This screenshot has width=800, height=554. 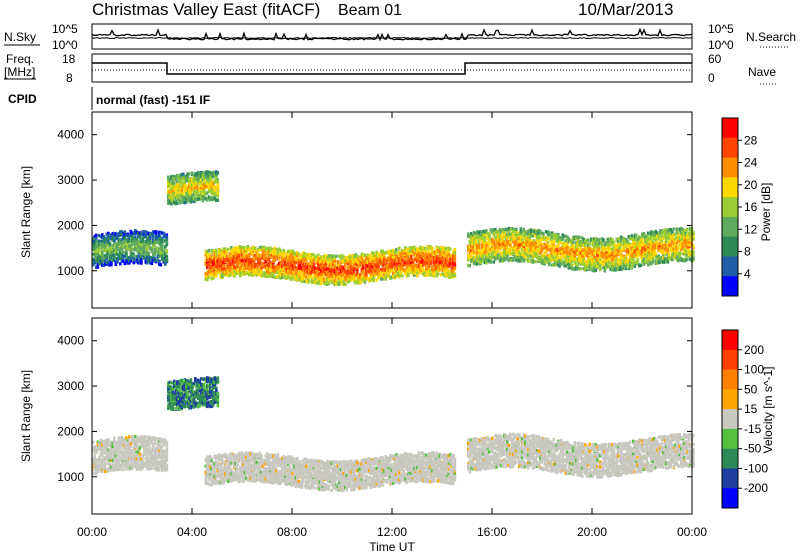 I want to click on noise-left-tick-top: 10^5, so click(x=65, y=29).